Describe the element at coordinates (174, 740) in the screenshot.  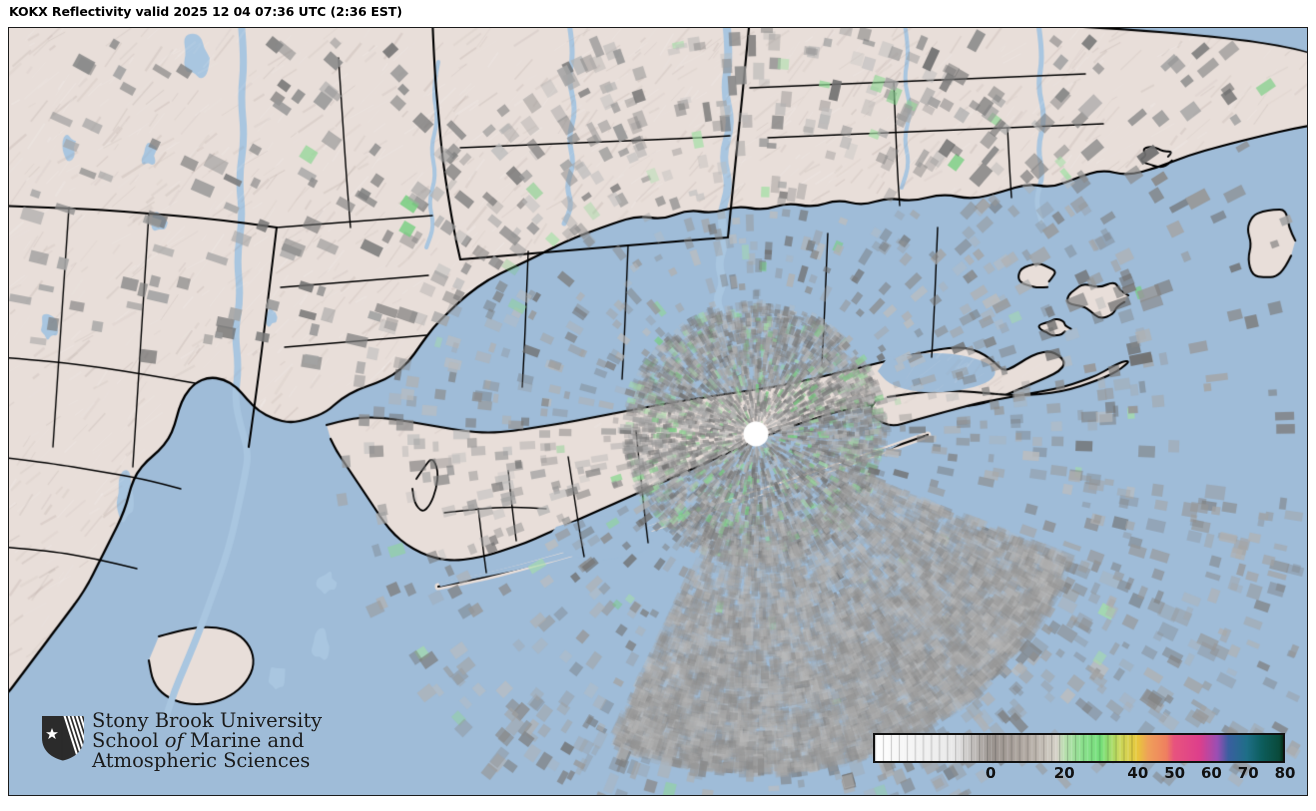
I see `logo-line-2-italic: of` at that location.